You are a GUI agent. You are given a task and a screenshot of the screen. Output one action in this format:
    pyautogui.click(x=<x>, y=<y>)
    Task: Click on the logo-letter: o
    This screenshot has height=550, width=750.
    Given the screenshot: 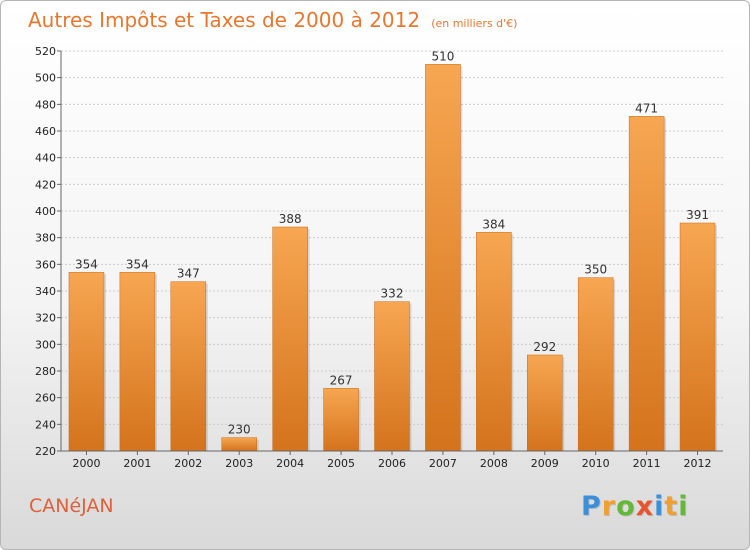 What is the action you would take?
    pyautogui.click(x=626, y=506)
    